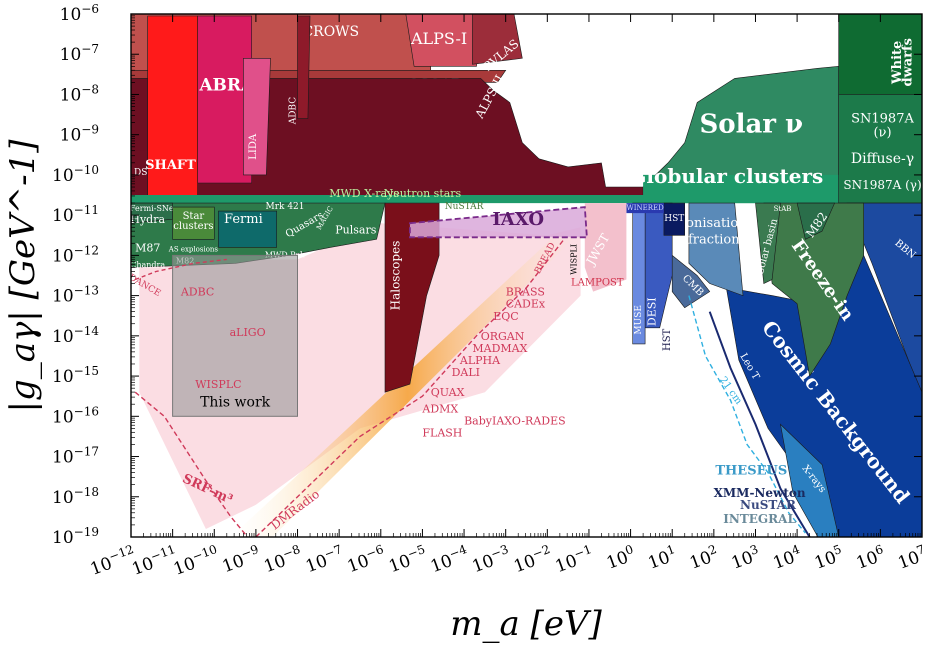 Image resolution: width=947 pixels, height=648 pixels. What do you see at coordinates (438, 38) in the screenshot?
I see `alps-i-label: ALPS-I` at bounding box center [438, 38].